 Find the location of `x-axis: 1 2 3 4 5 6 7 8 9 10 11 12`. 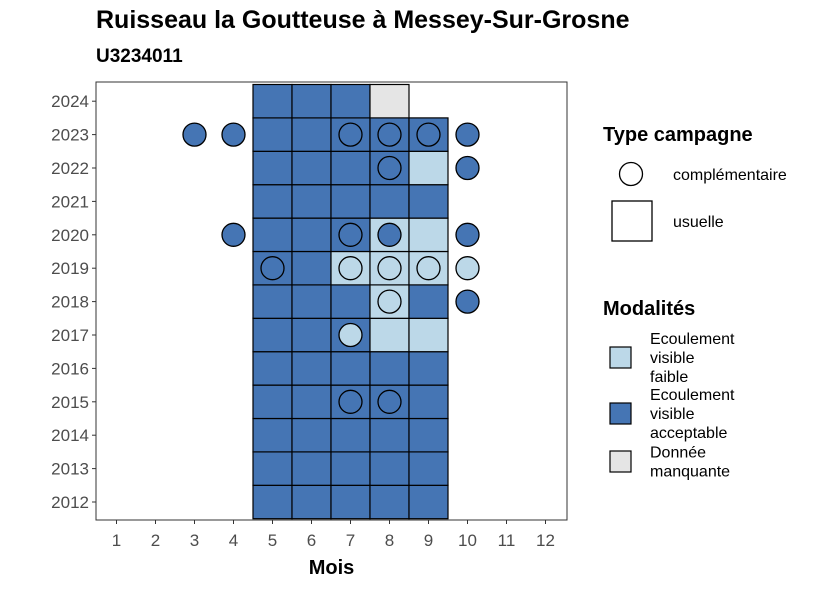

x-axis: 1 2 3 4 5 6 7 8 9 10 11 12 is located at coordinates (333, 535).